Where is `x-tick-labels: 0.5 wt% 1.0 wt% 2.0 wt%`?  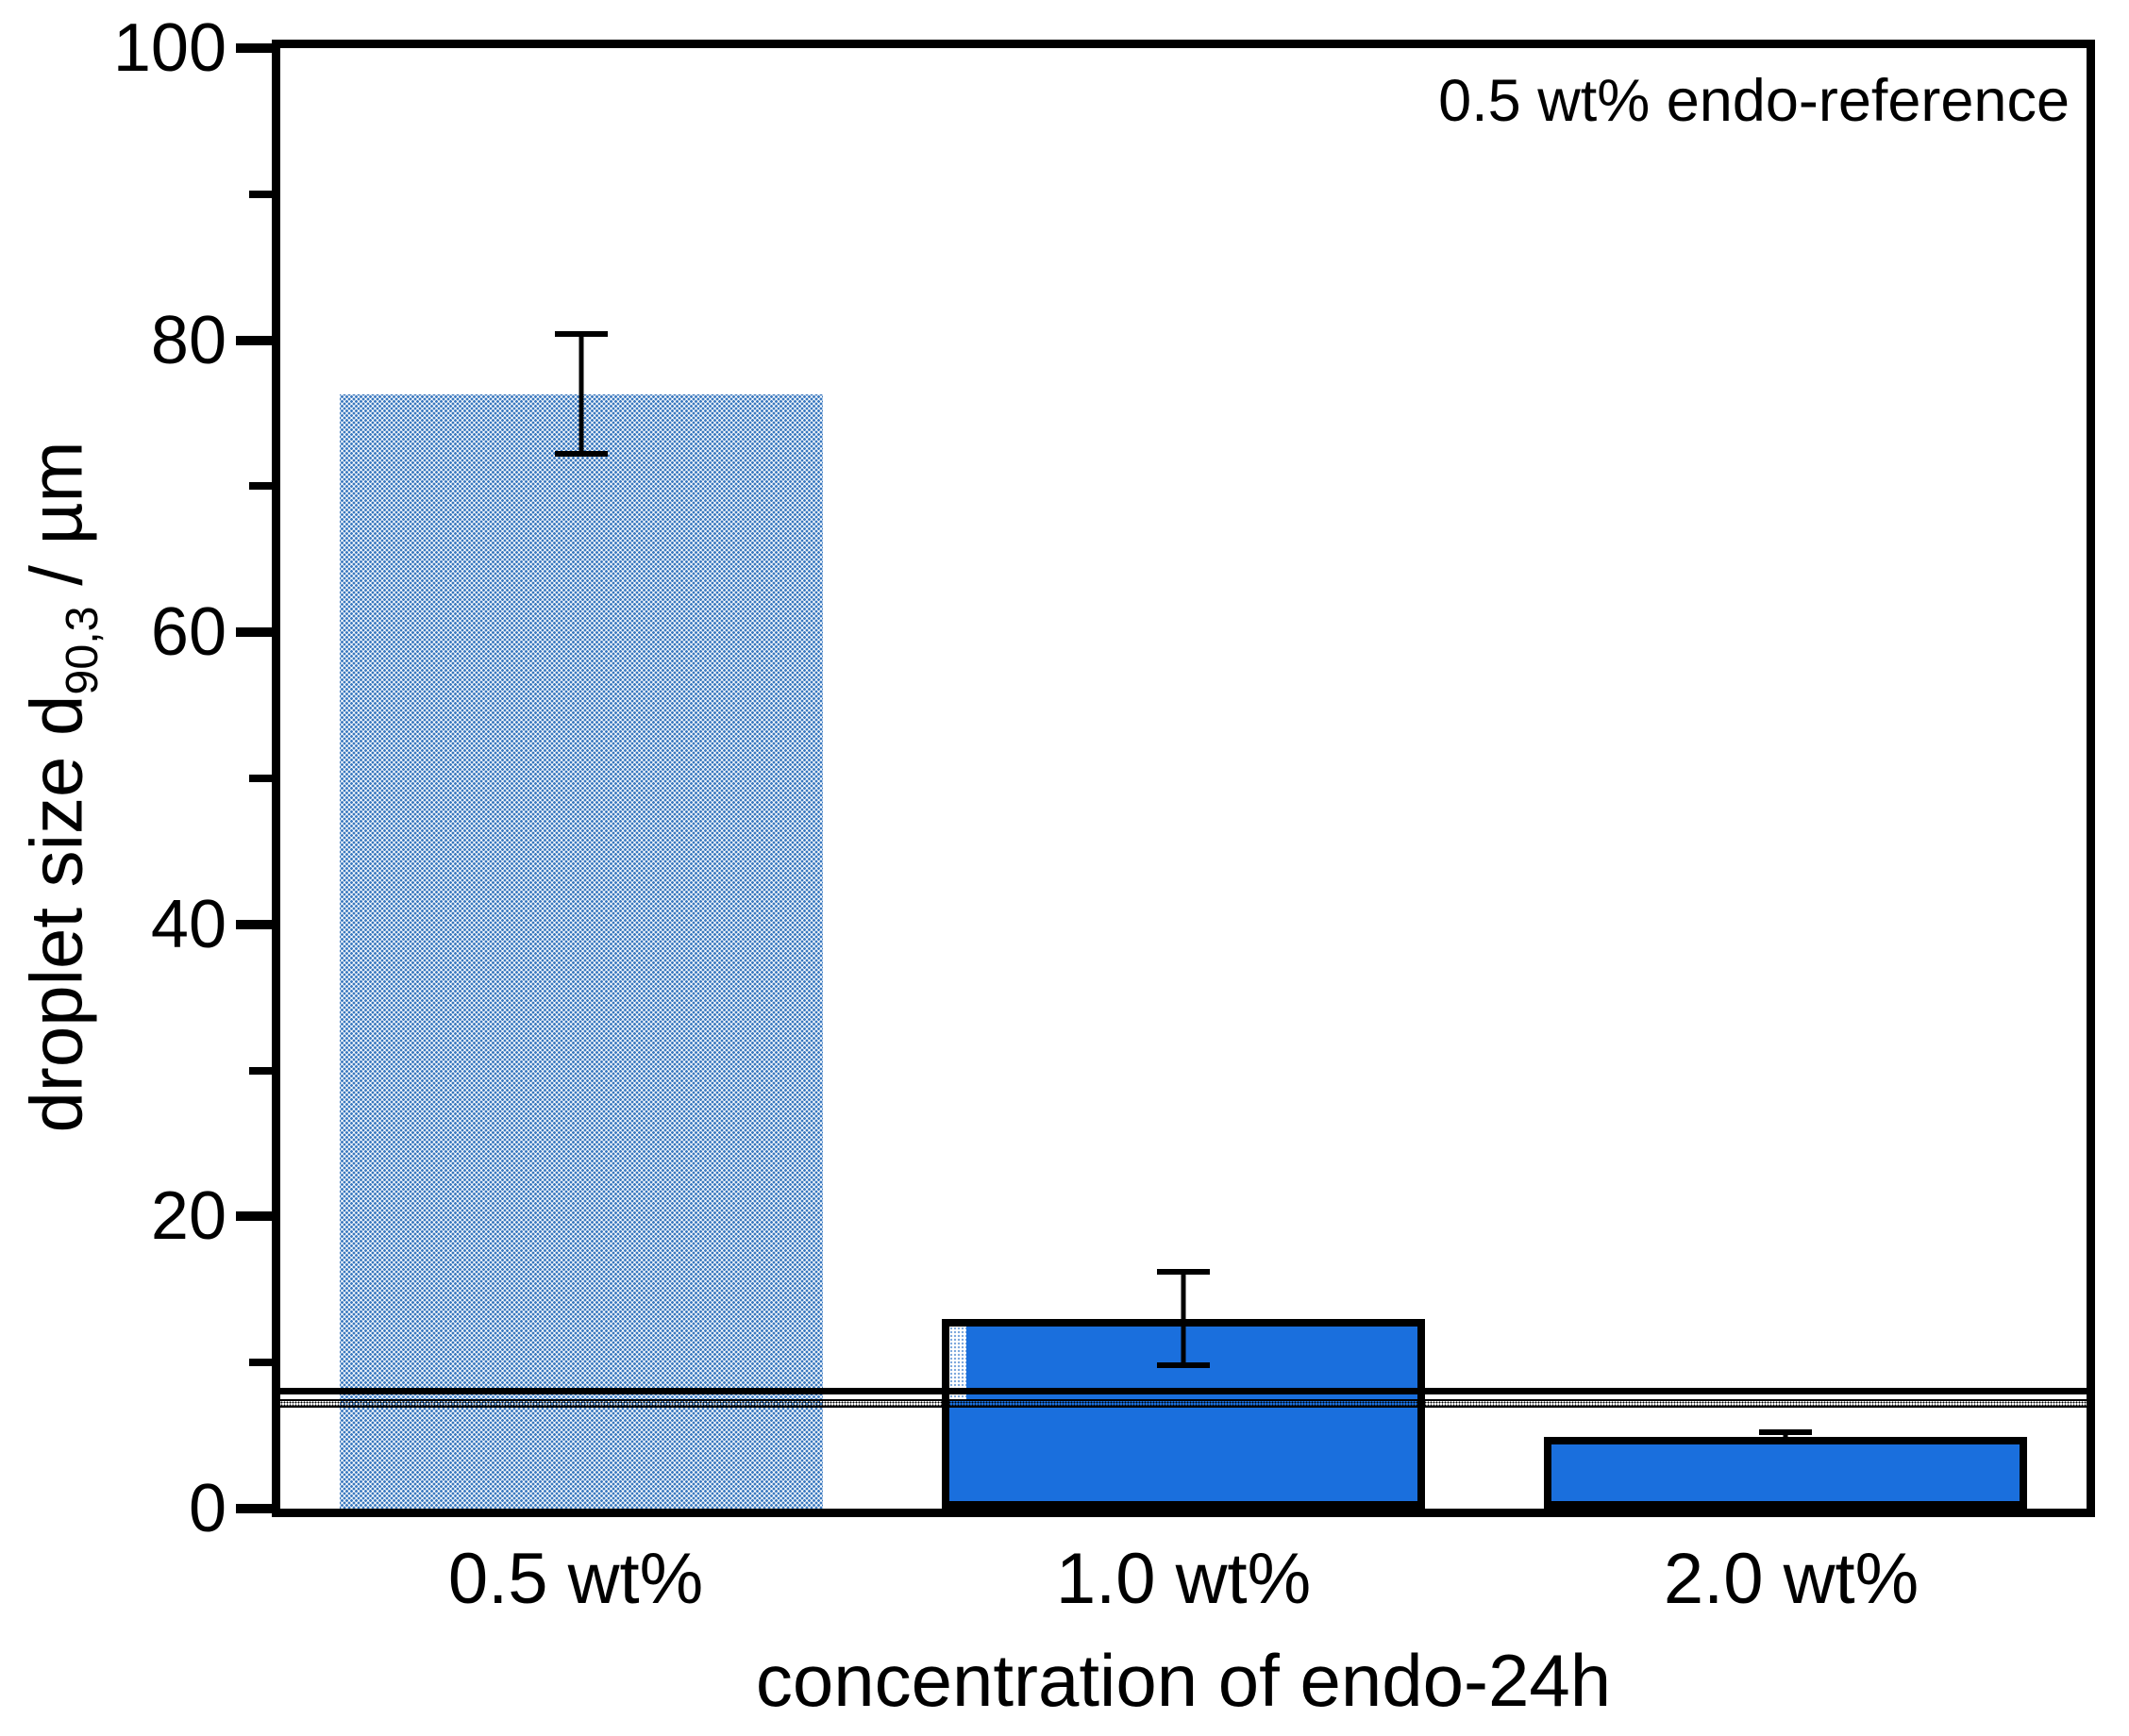
x-tick-labels: 0.5 wt% 1.0 wt% 2.0 wt% is located at coordinates (1183, 1589).